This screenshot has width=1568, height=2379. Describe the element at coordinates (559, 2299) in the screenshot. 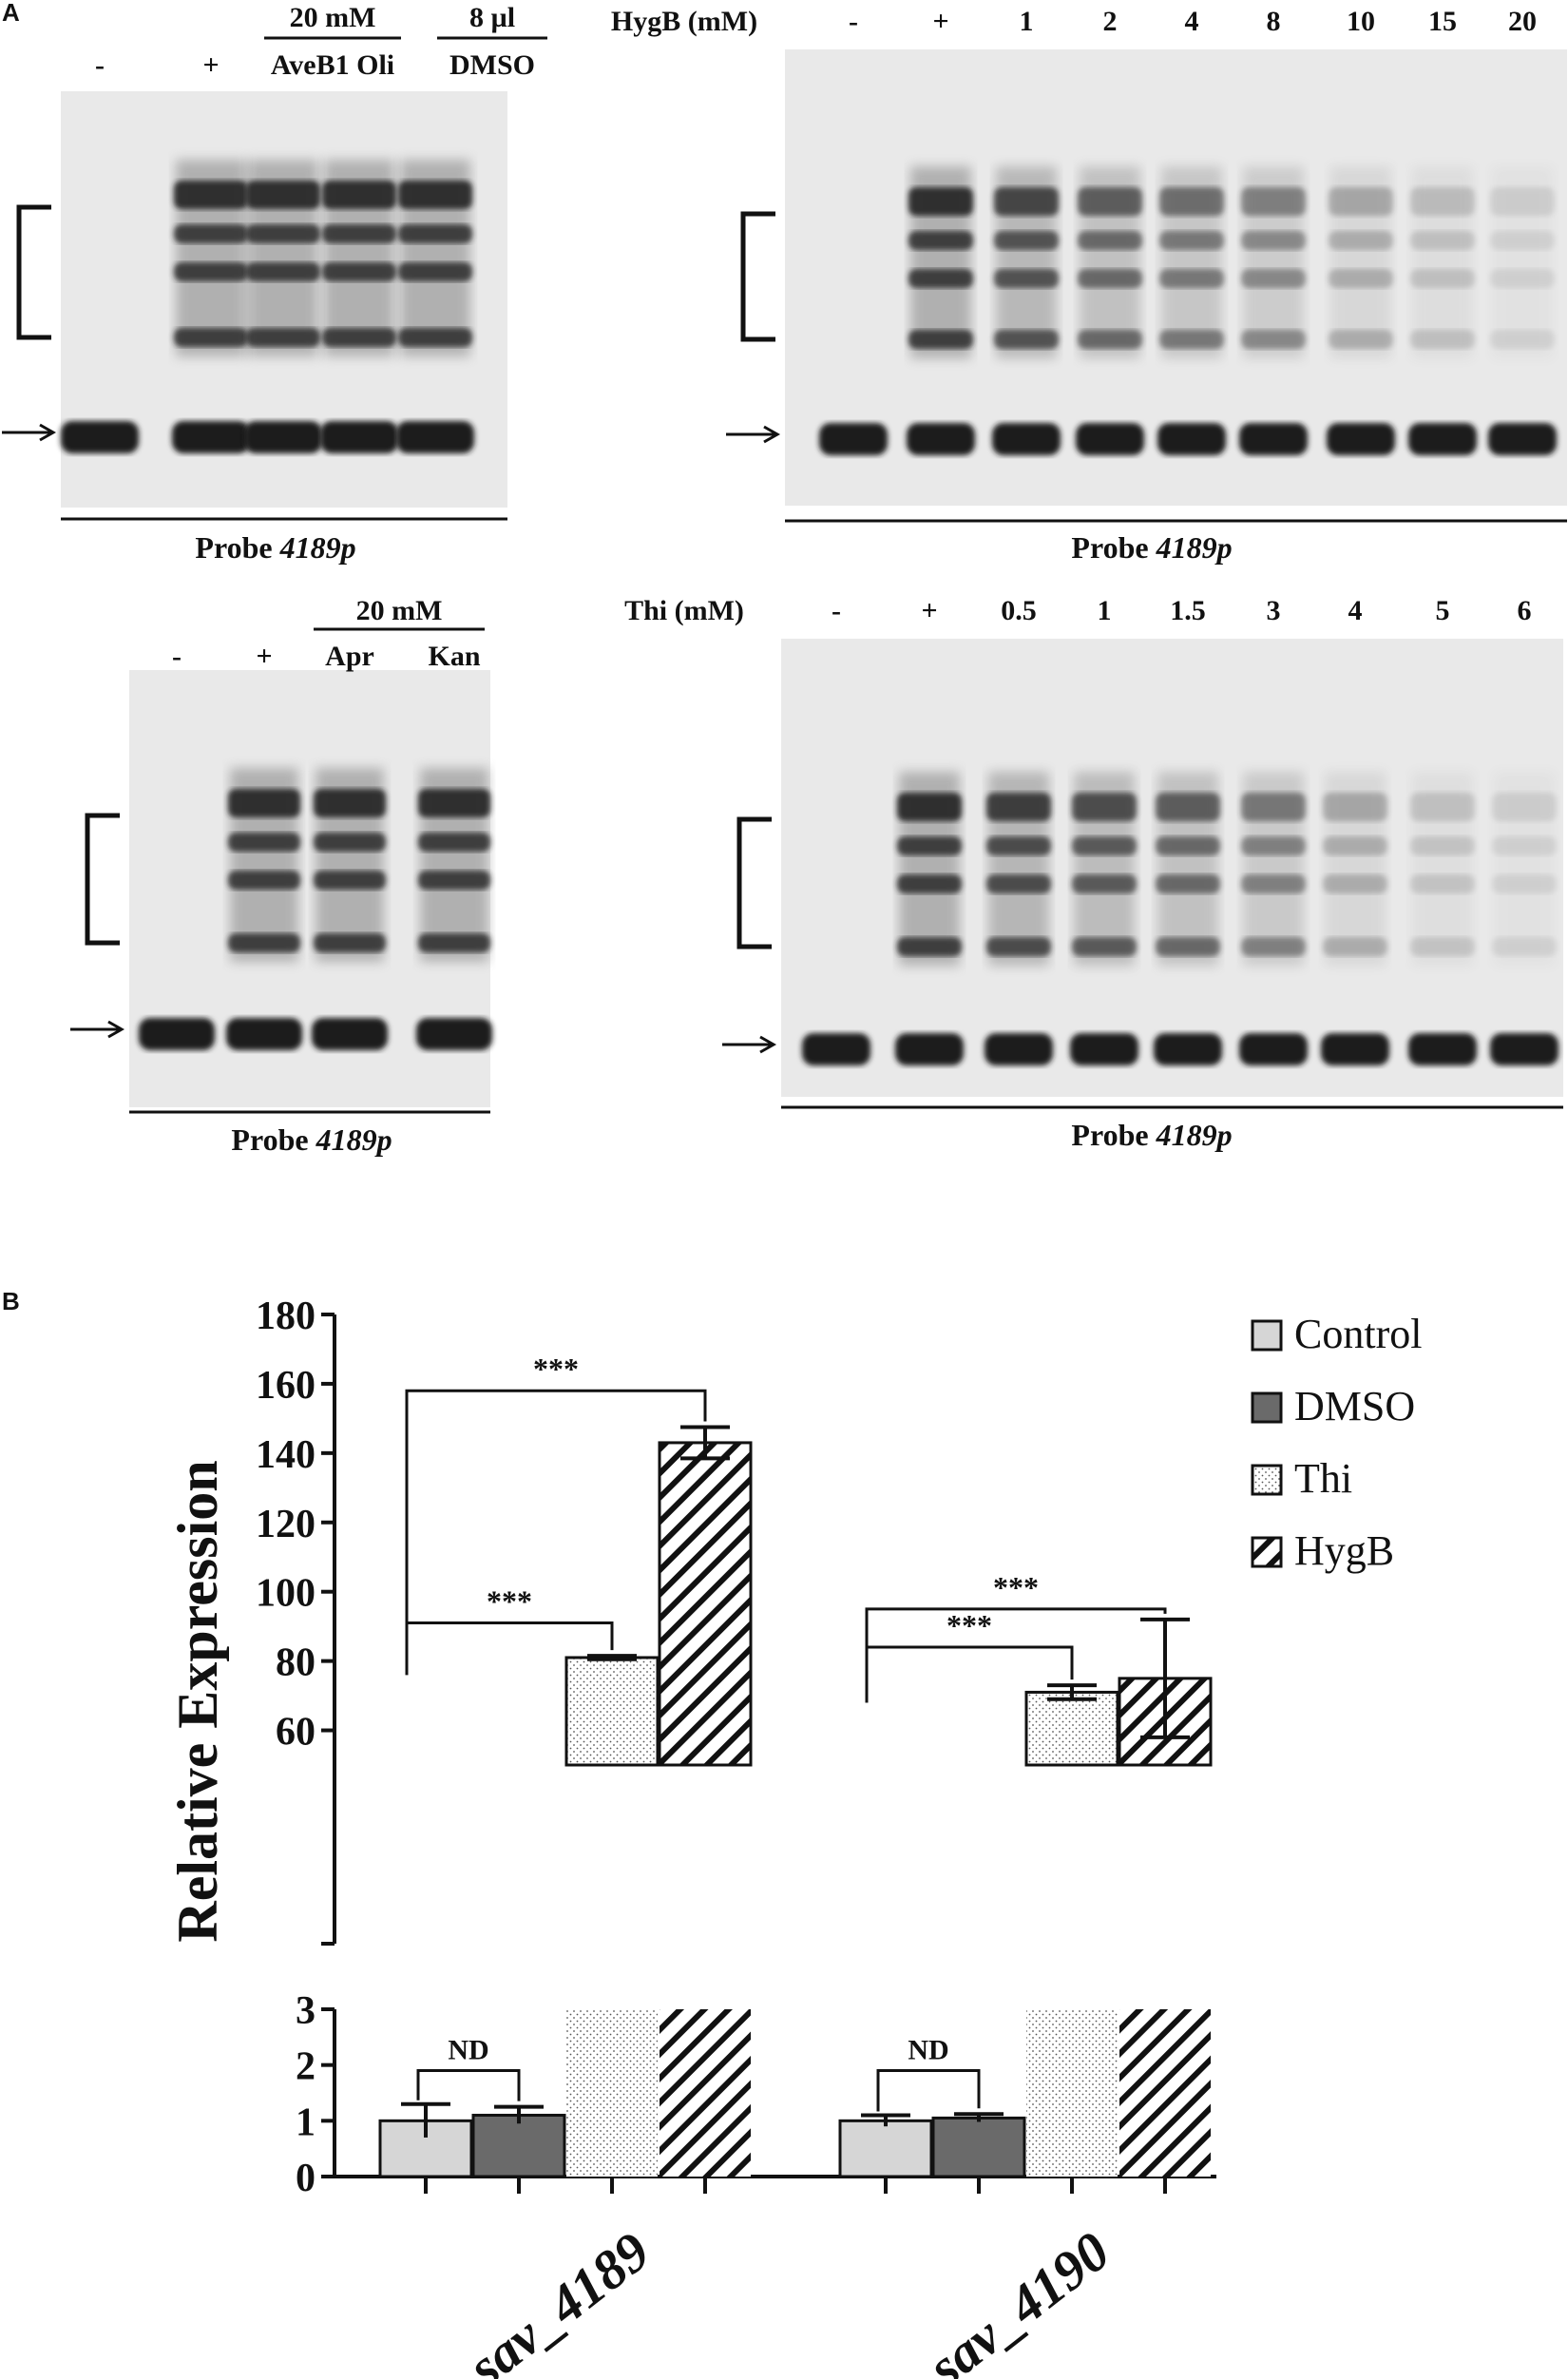

I see `category-label: sav_4189` at that location.